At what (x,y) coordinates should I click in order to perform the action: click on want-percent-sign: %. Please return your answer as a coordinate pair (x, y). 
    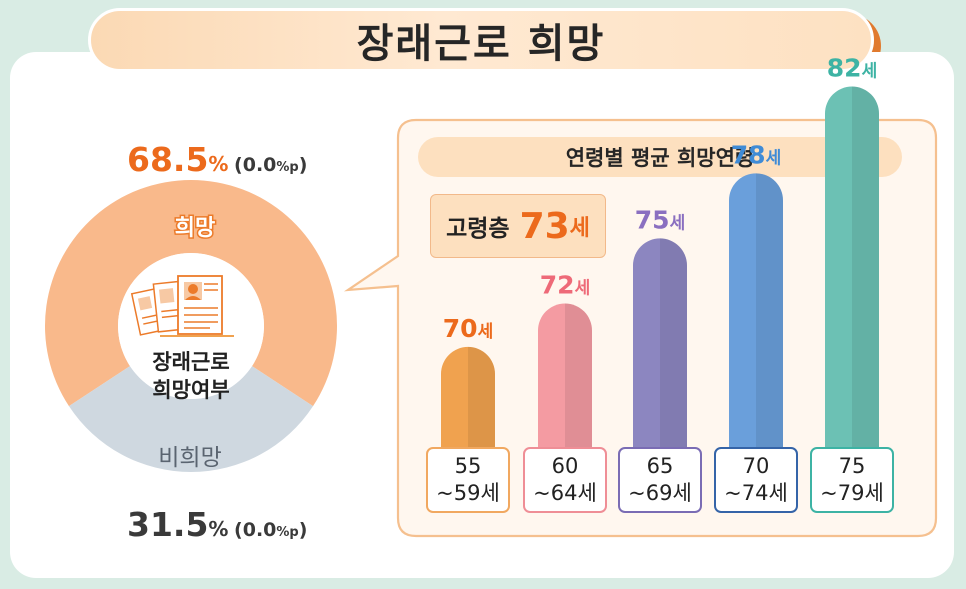
    Looking at the image, I should click on (218, 164).